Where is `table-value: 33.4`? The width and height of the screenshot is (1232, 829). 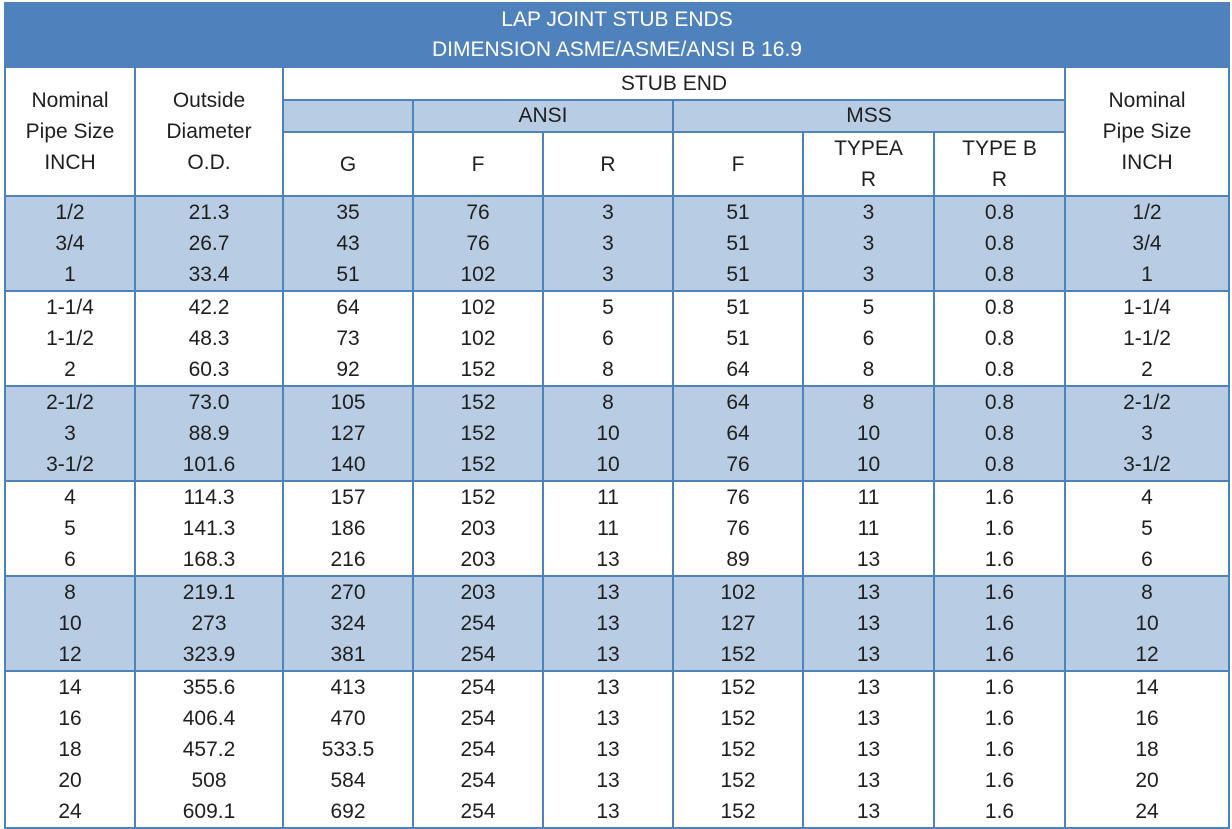
table-value: 33.4 is located at coordinates (209, 274).